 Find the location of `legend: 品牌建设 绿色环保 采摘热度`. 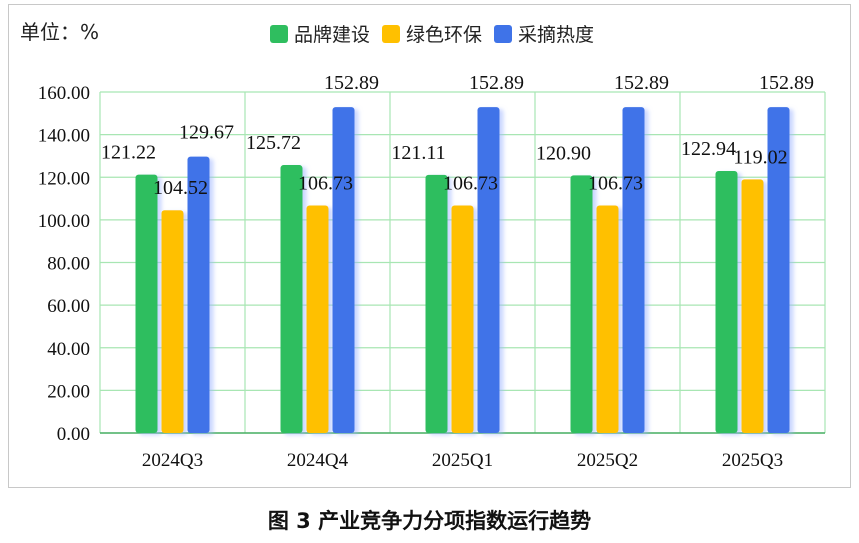

legend: 品牌建设 绿色环保 采摘热度 is located at coordinates (432, 33).